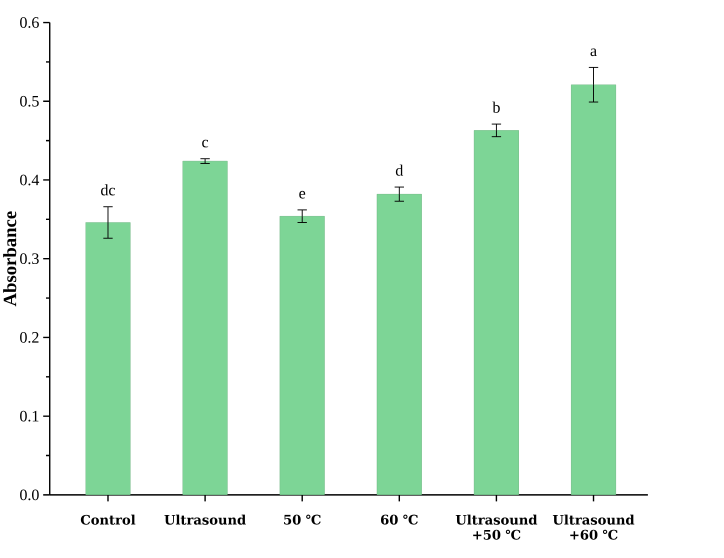 Image resolution: width=724 pixels, height=558 pixels. Describe the element at coordinates (29, 495) in the screenshot. I see `y-tick-label: 0.0` at that location.